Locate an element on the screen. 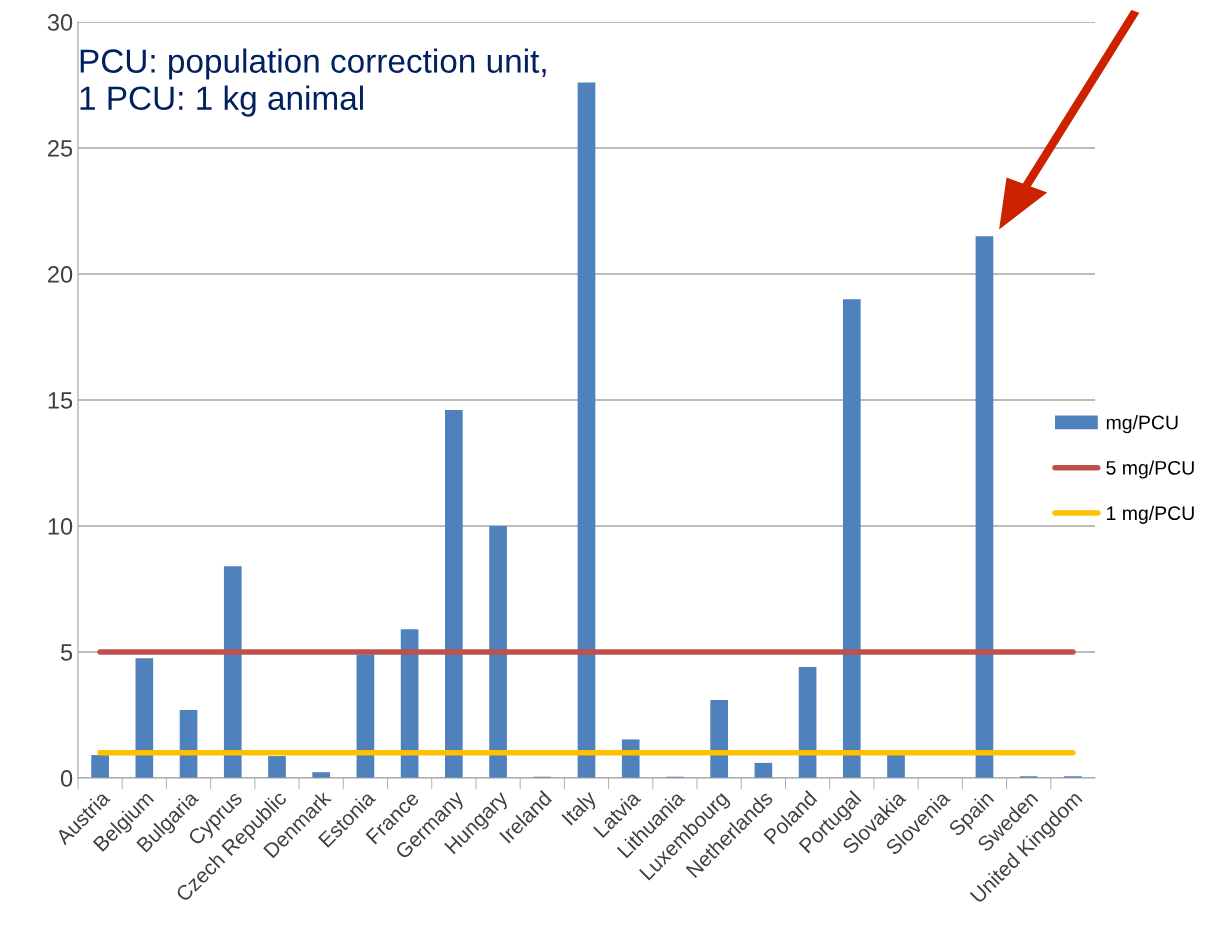 This screenshot has height=939, width=1226. legend-label: 5 mg/PCU is located at coordinates (1150, 469).